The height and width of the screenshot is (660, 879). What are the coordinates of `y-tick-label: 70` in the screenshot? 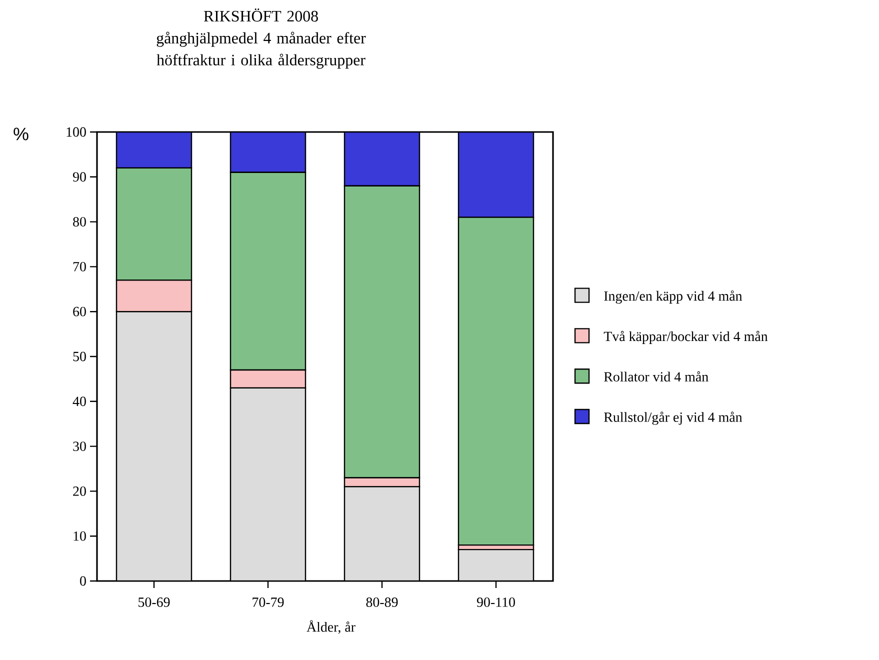 It's located at (79, 267).